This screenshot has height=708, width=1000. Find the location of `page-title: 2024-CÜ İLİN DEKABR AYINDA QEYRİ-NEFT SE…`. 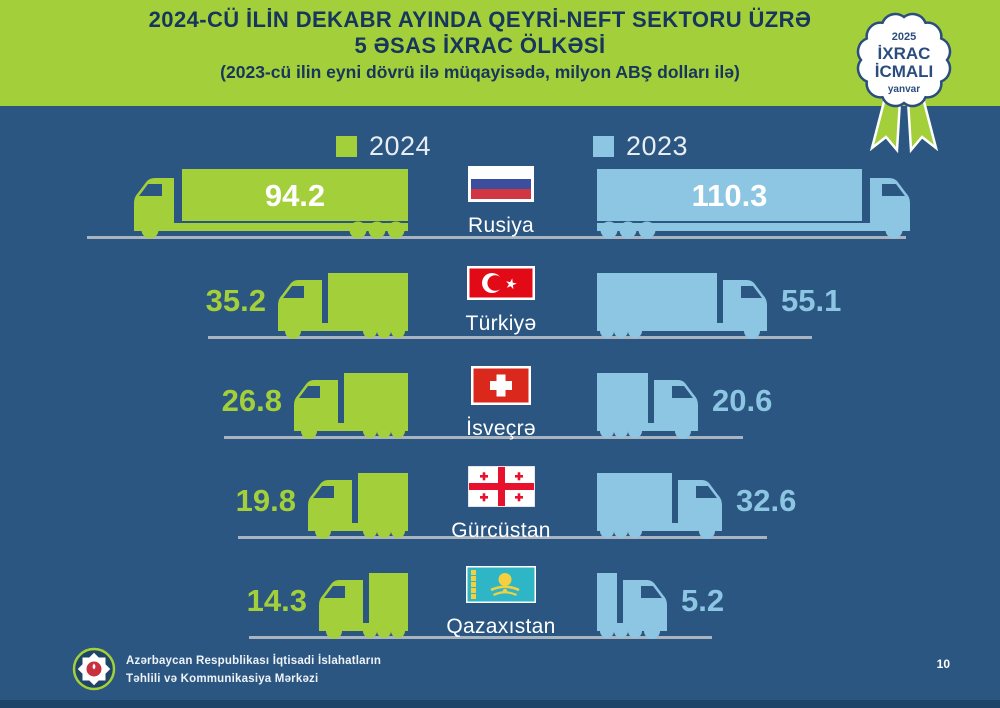

page-title: 2024-CÜ İLİN DEKABR AYINDA QEYRİ-NEFT SE… is located at coordinates (480, 45).